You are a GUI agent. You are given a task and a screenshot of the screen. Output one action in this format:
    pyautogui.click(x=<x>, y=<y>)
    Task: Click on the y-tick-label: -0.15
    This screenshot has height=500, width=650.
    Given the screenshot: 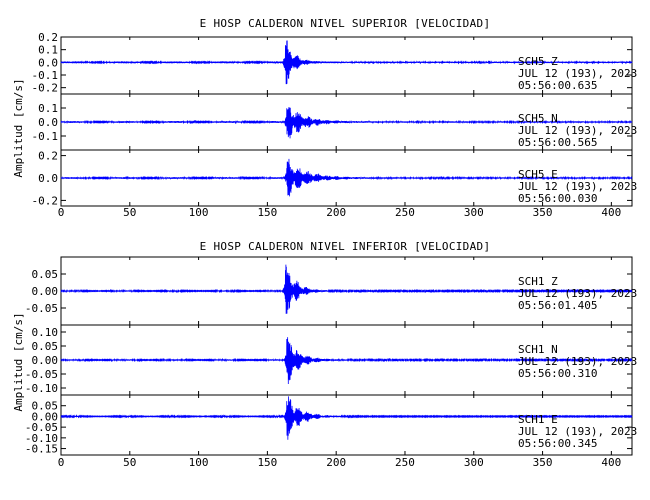 What is the action you would take?
    pyautogui.click(x=41, y=449)
    